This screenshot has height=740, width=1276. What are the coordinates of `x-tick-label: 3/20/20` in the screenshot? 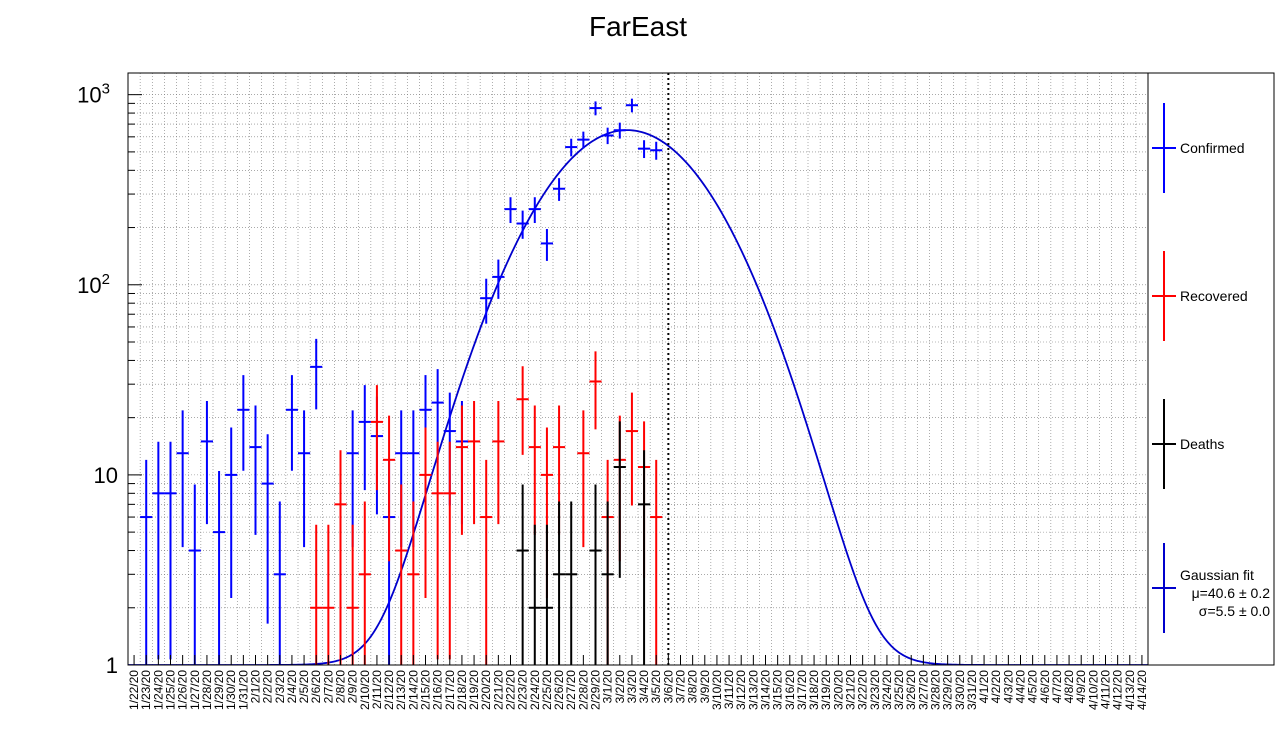 It's located at (838, 690).